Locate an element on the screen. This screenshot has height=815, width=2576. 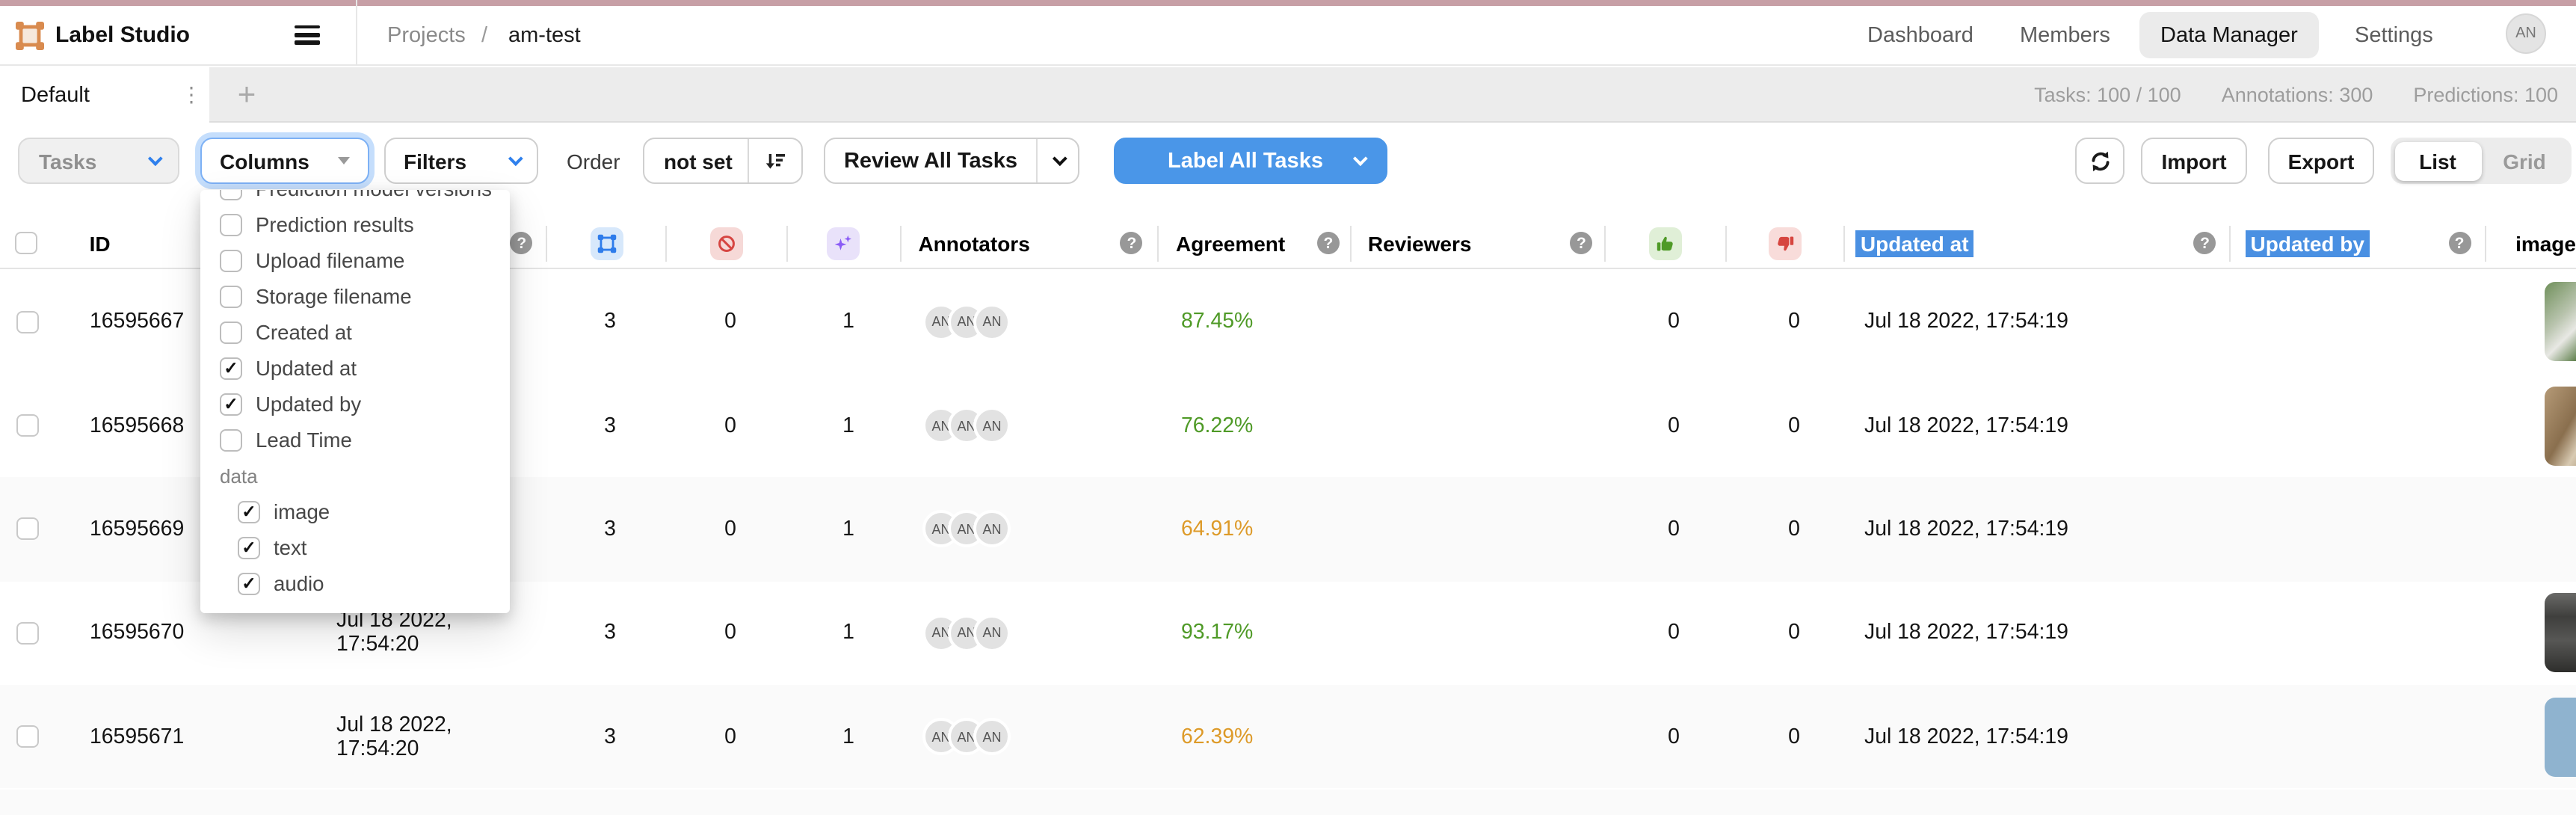
column-header-agreement: Agreement is located at coordinates (1255, 243).